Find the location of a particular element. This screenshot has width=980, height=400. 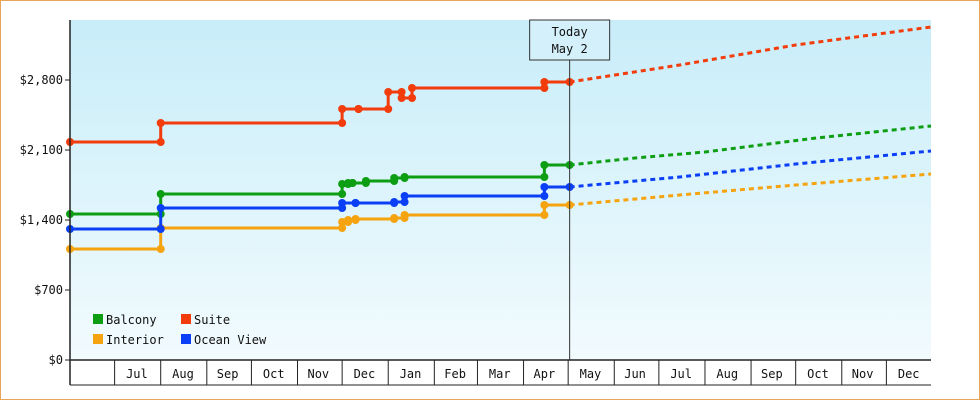

month-label: Feb is located at coordinates (455, 374).